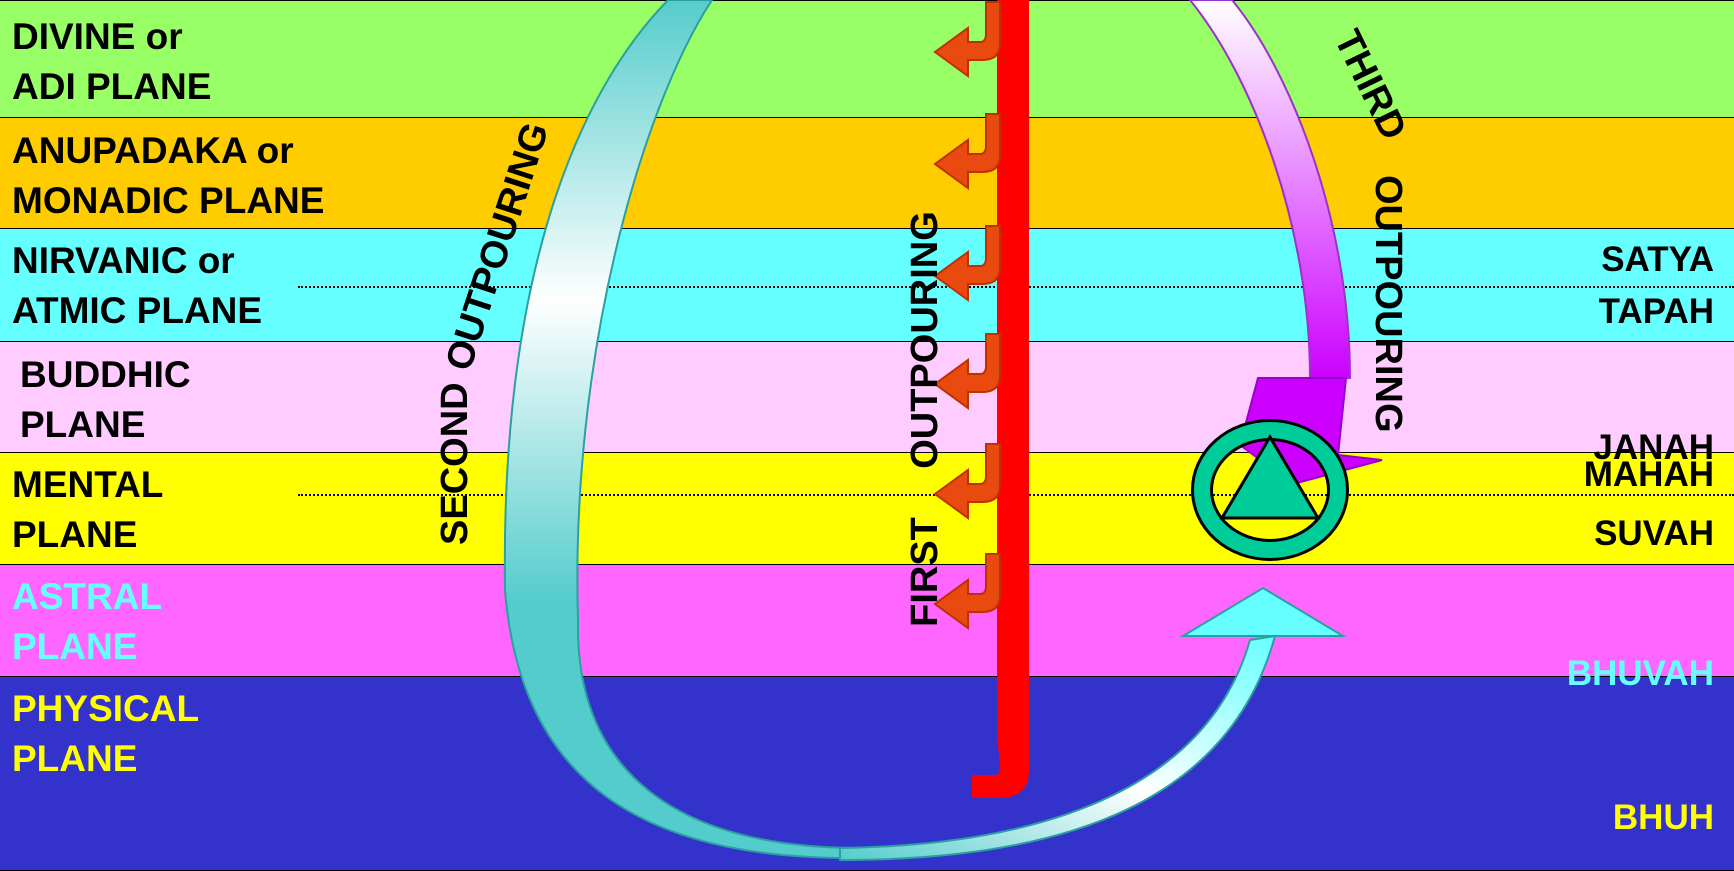 This screenshot has height=871, width=1734. I want to click on plane-label-atmic: NIRVANIC or ATMIC PLANE, so click(137, 286).